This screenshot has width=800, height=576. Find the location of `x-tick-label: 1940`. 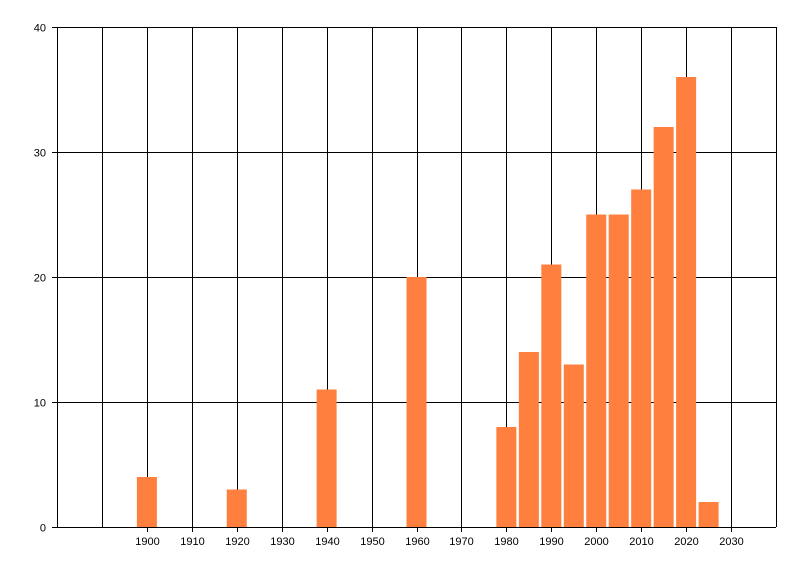

x-tick-label: 1940 is located at coordinates (327, 542).